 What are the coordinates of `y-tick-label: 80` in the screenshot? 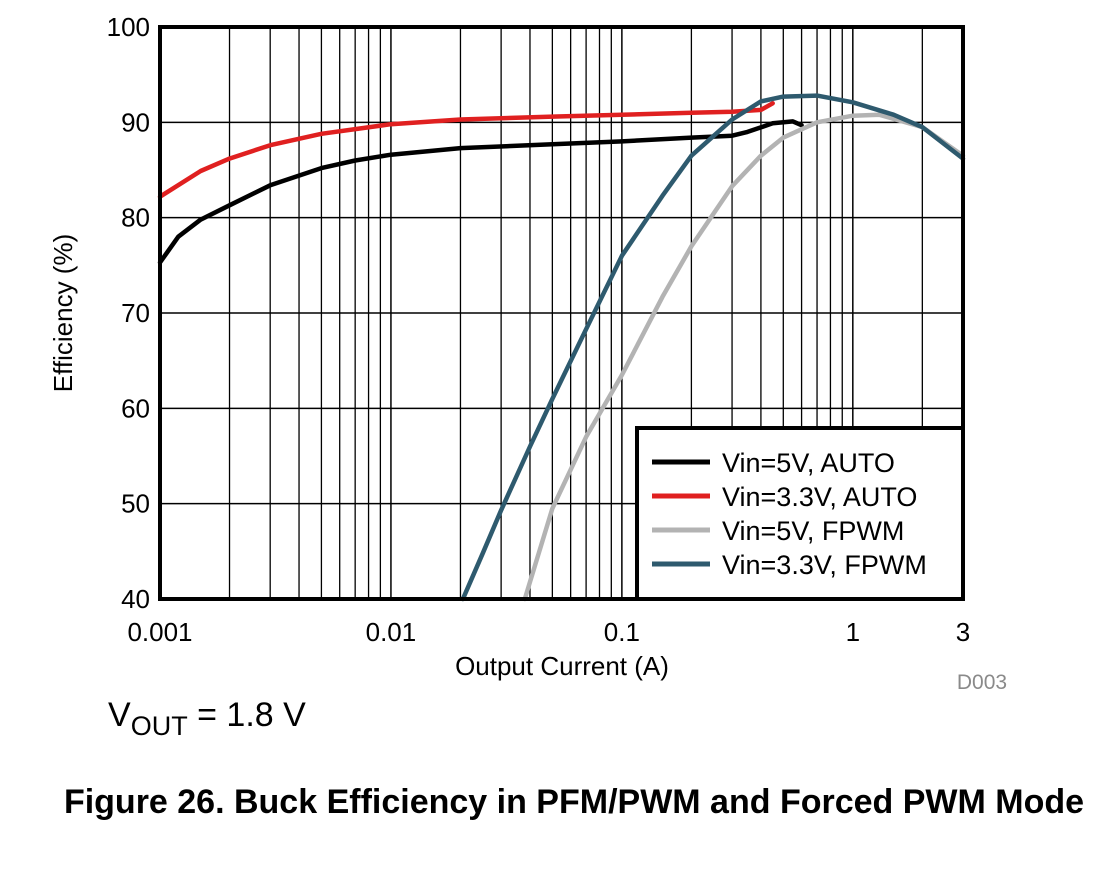 It's located at (135, 218).